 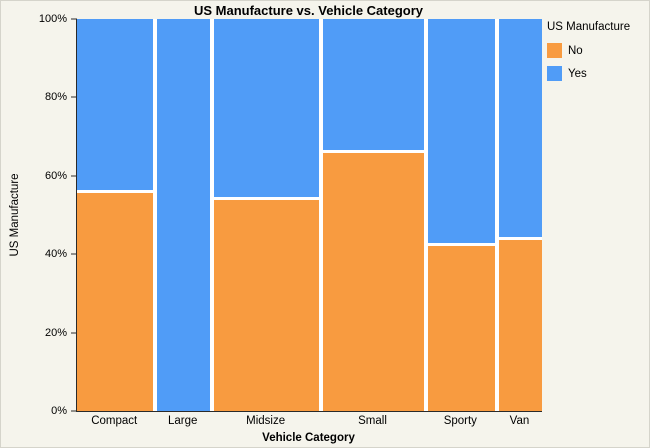 I want to click on x-tick-label-compact: Compact, so click(x=114, y=421).